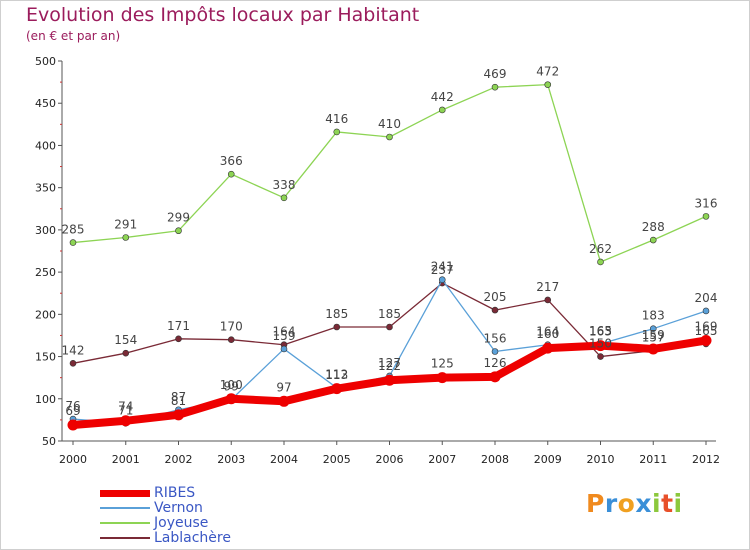  Describe the element at coordinates (284, 336) in the screenshot. I see `data-label-vernon: 159` at that location.